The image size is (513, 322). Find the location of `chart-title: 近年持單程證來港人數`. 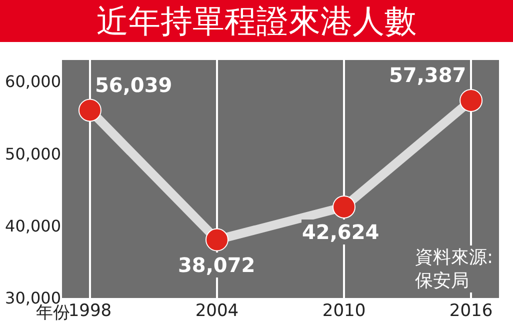

chart-title: 近年持單程證來港人數 is located at coordinates (256, 21).